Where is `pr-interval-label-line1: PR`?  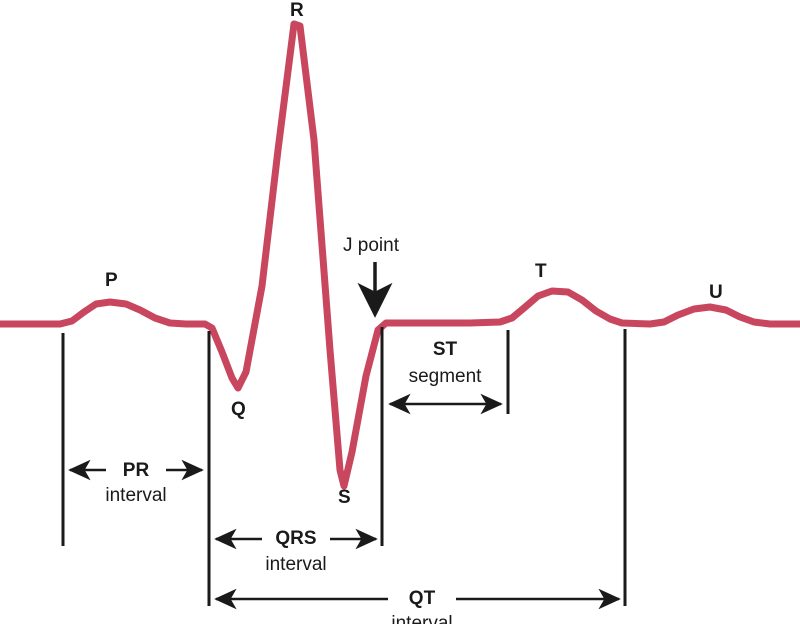
pr-interval-label-line1: PR is located at coordinates (136, 470).